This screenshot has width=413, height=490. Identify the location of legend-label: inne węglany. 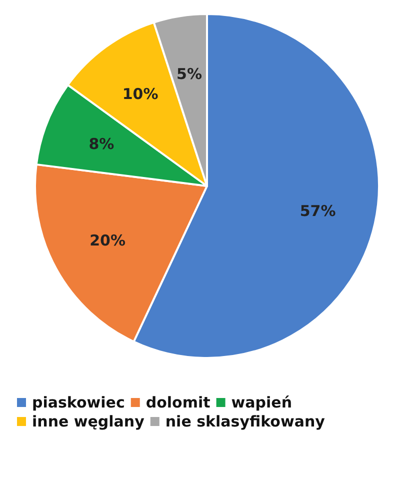
(88, 421).